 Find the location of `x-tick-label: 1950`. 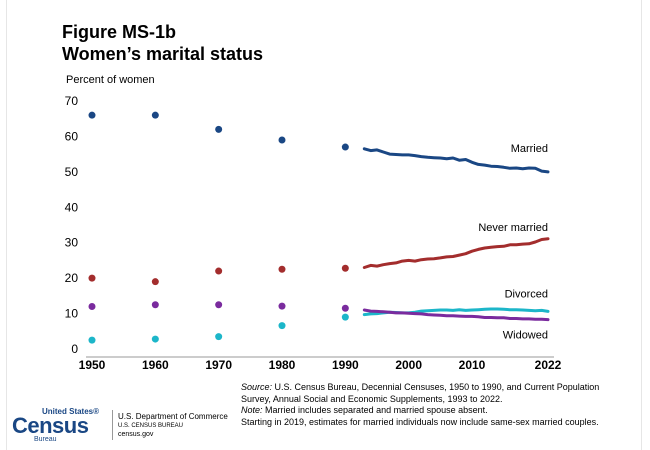

x-tick-label: 1950 is located at coordinates (92, 365).